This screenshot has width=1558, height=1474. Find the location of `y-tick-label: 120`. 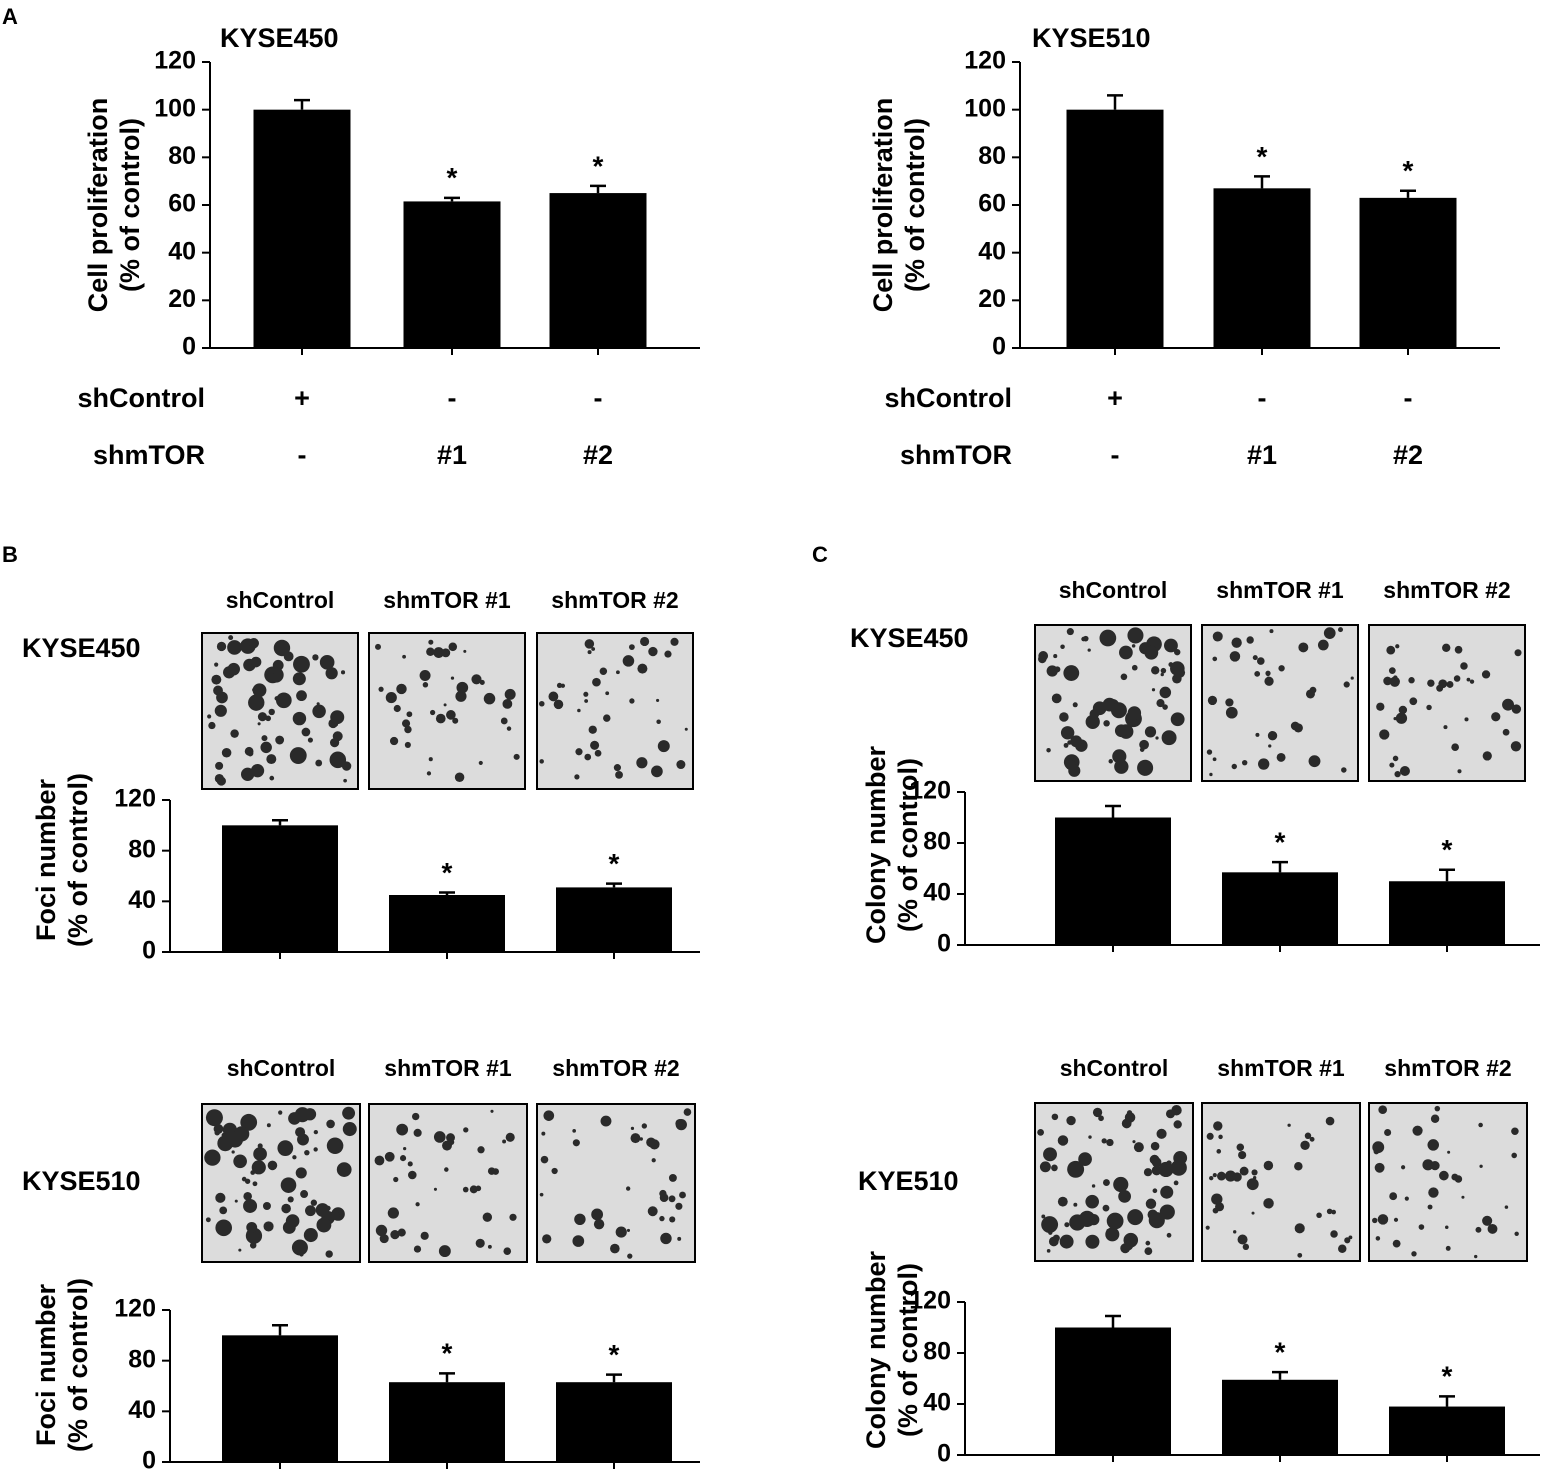

y-tick-label: 120 is located at coordinates (985, 61).